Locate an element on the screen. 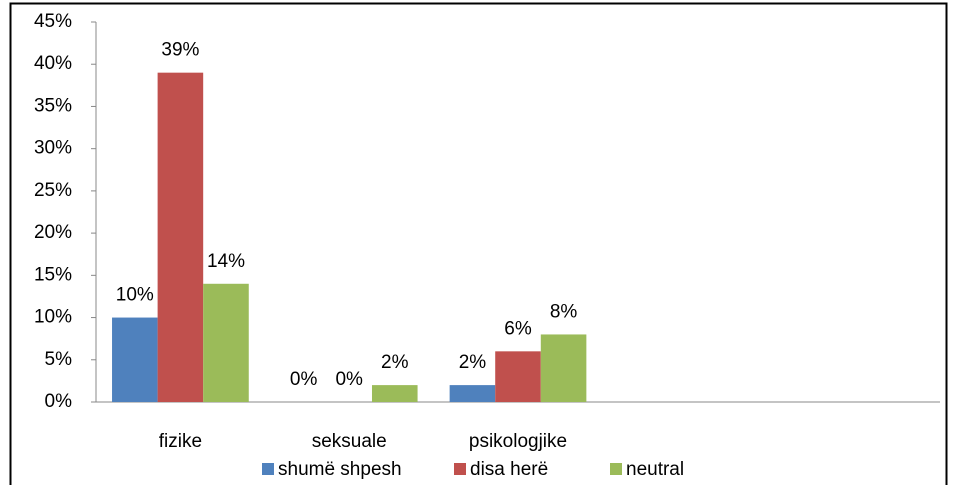 This screenshot has height=490, width=957. y-tick-label: 10% is located at coordinates (53, 317).